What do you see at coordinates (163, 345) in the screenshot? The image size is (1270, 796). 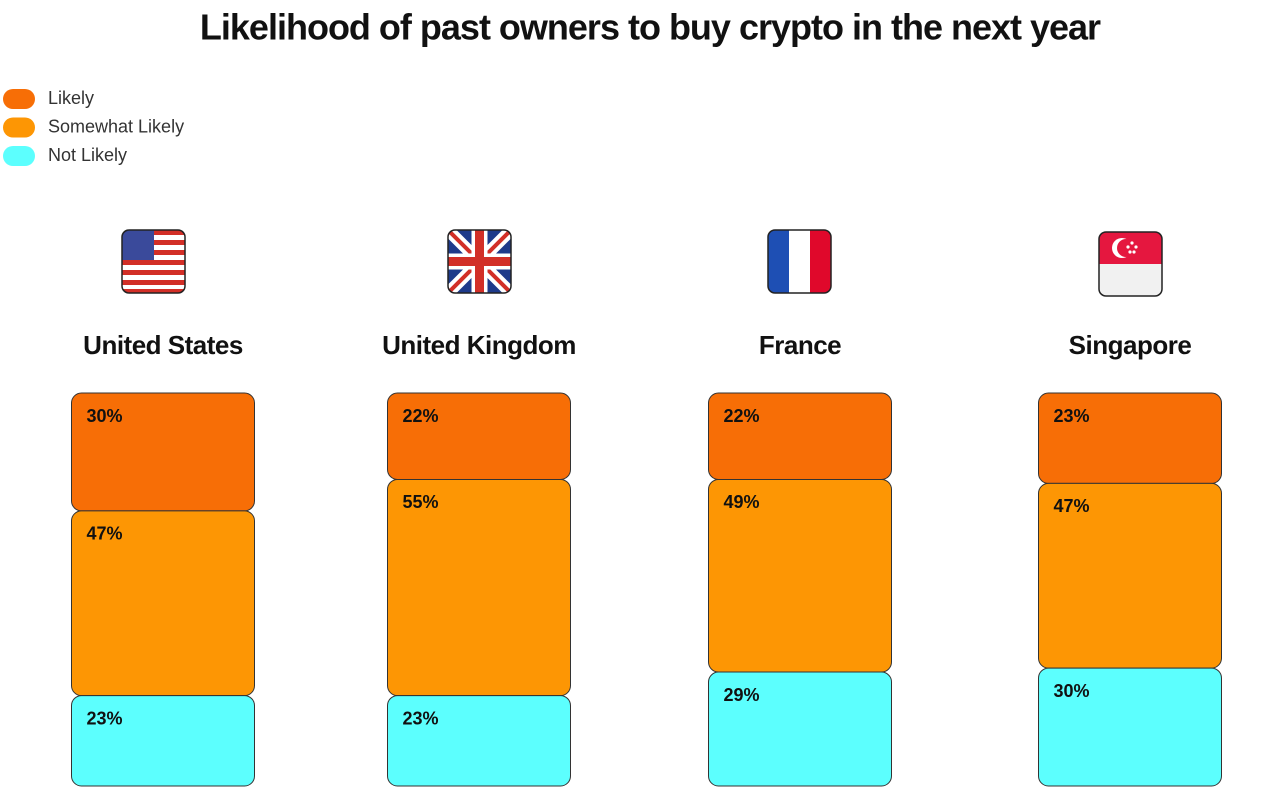 I see `category-label: United States` at bounding box center [163, 345].